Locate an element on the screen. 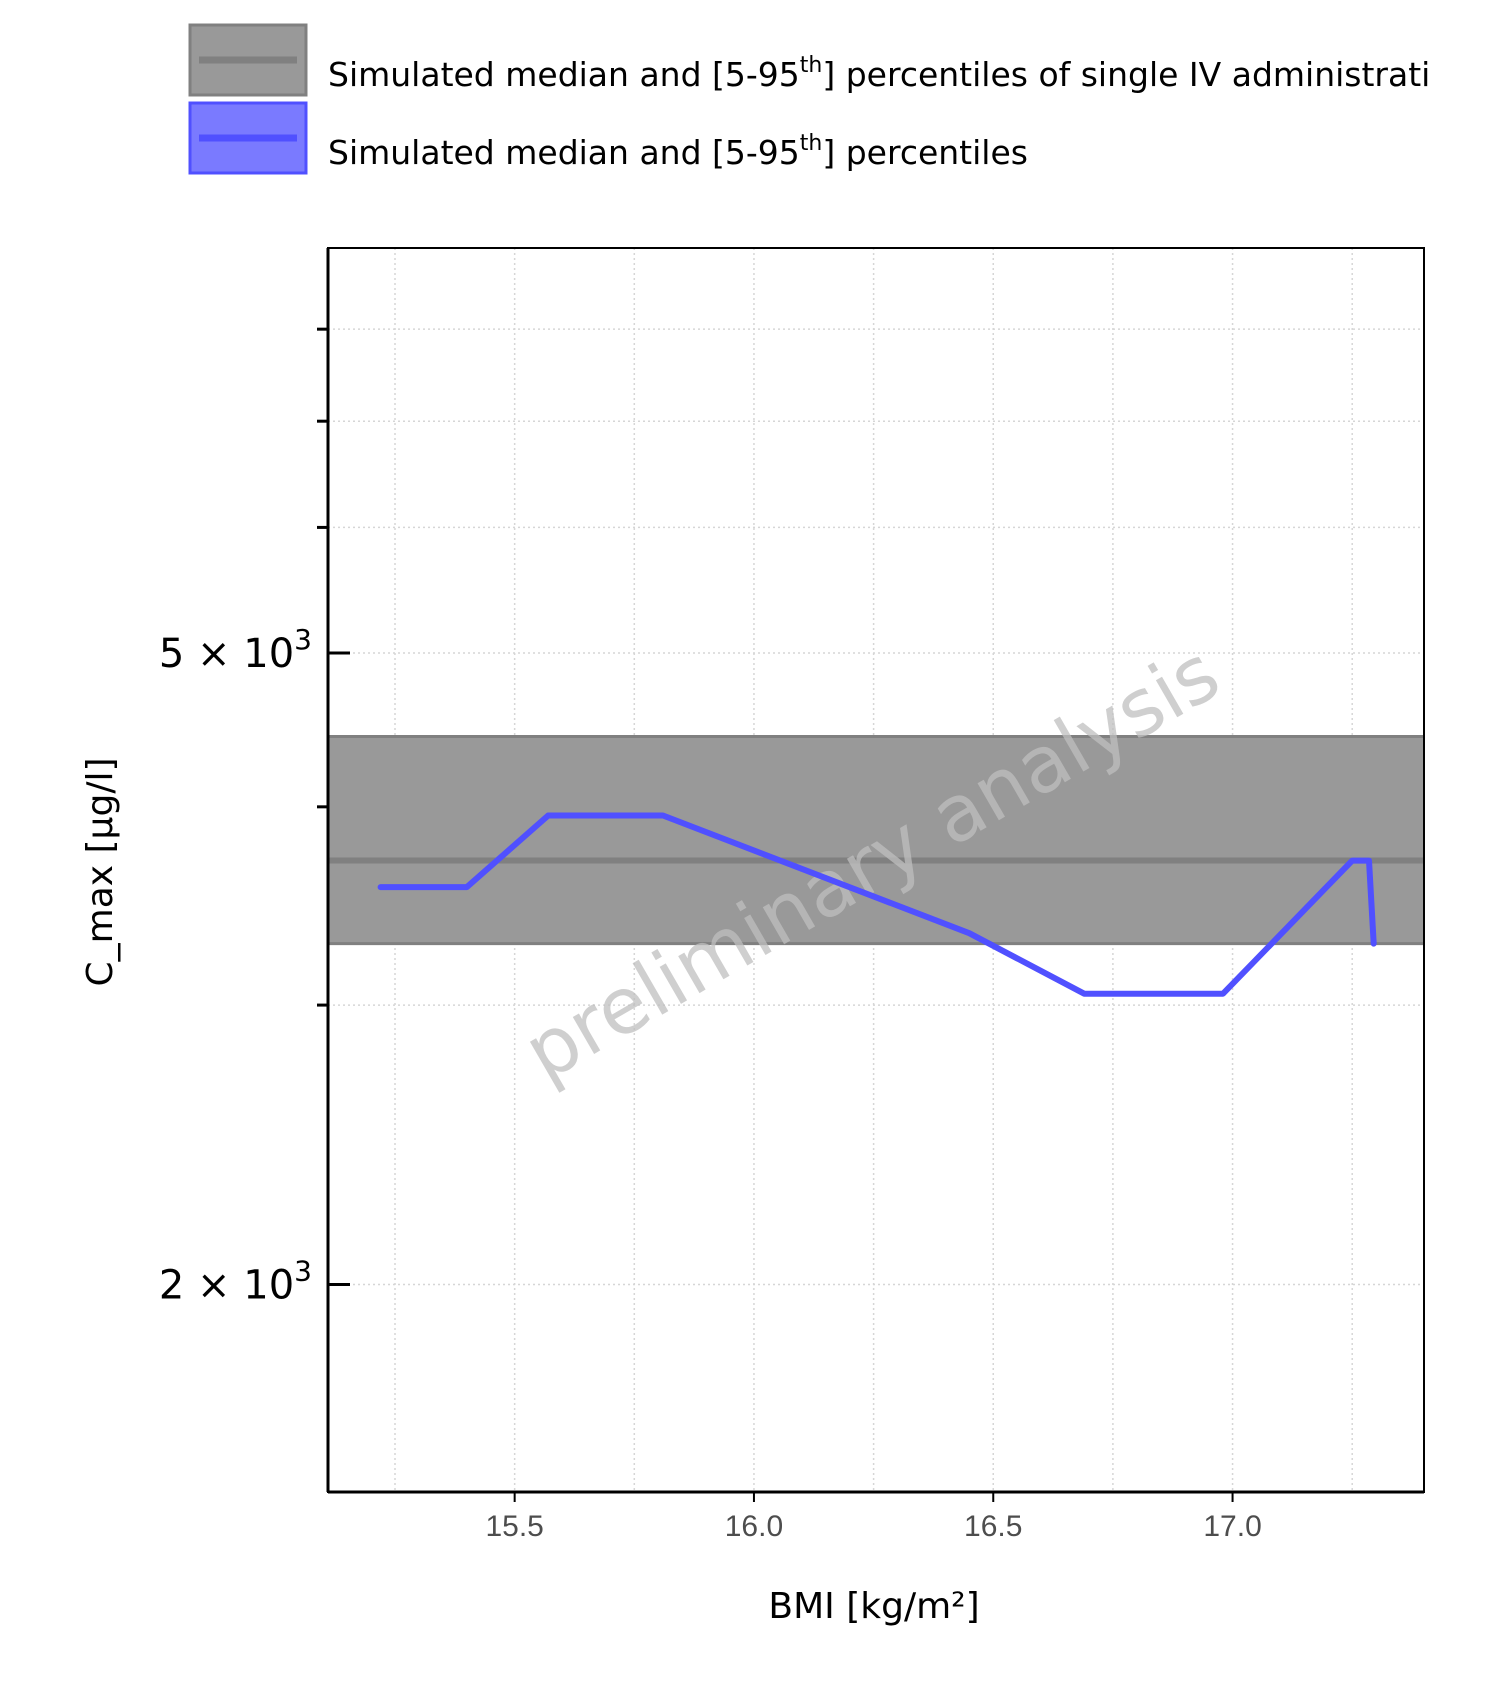 The width and height of the screenshot is (1500, 1703). x-tick-label: 16.0 is located at coordinates (754, 1526).